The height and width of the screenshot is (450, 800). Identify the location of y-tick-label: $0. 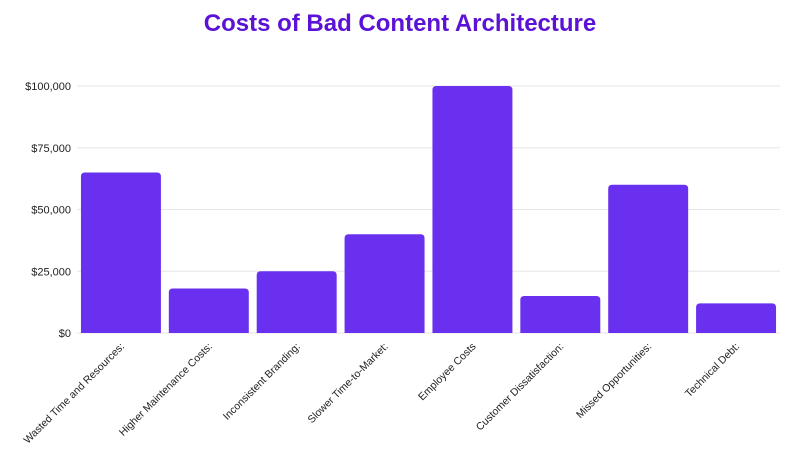
(65, 334).